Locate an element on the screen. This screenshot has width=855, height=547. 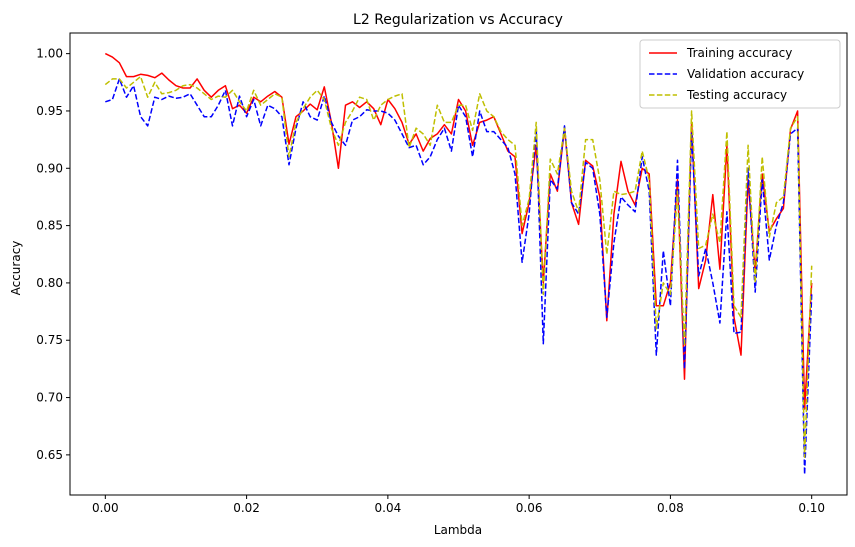
x-tick-label: 0.04 is located at coordinates (388, 508).